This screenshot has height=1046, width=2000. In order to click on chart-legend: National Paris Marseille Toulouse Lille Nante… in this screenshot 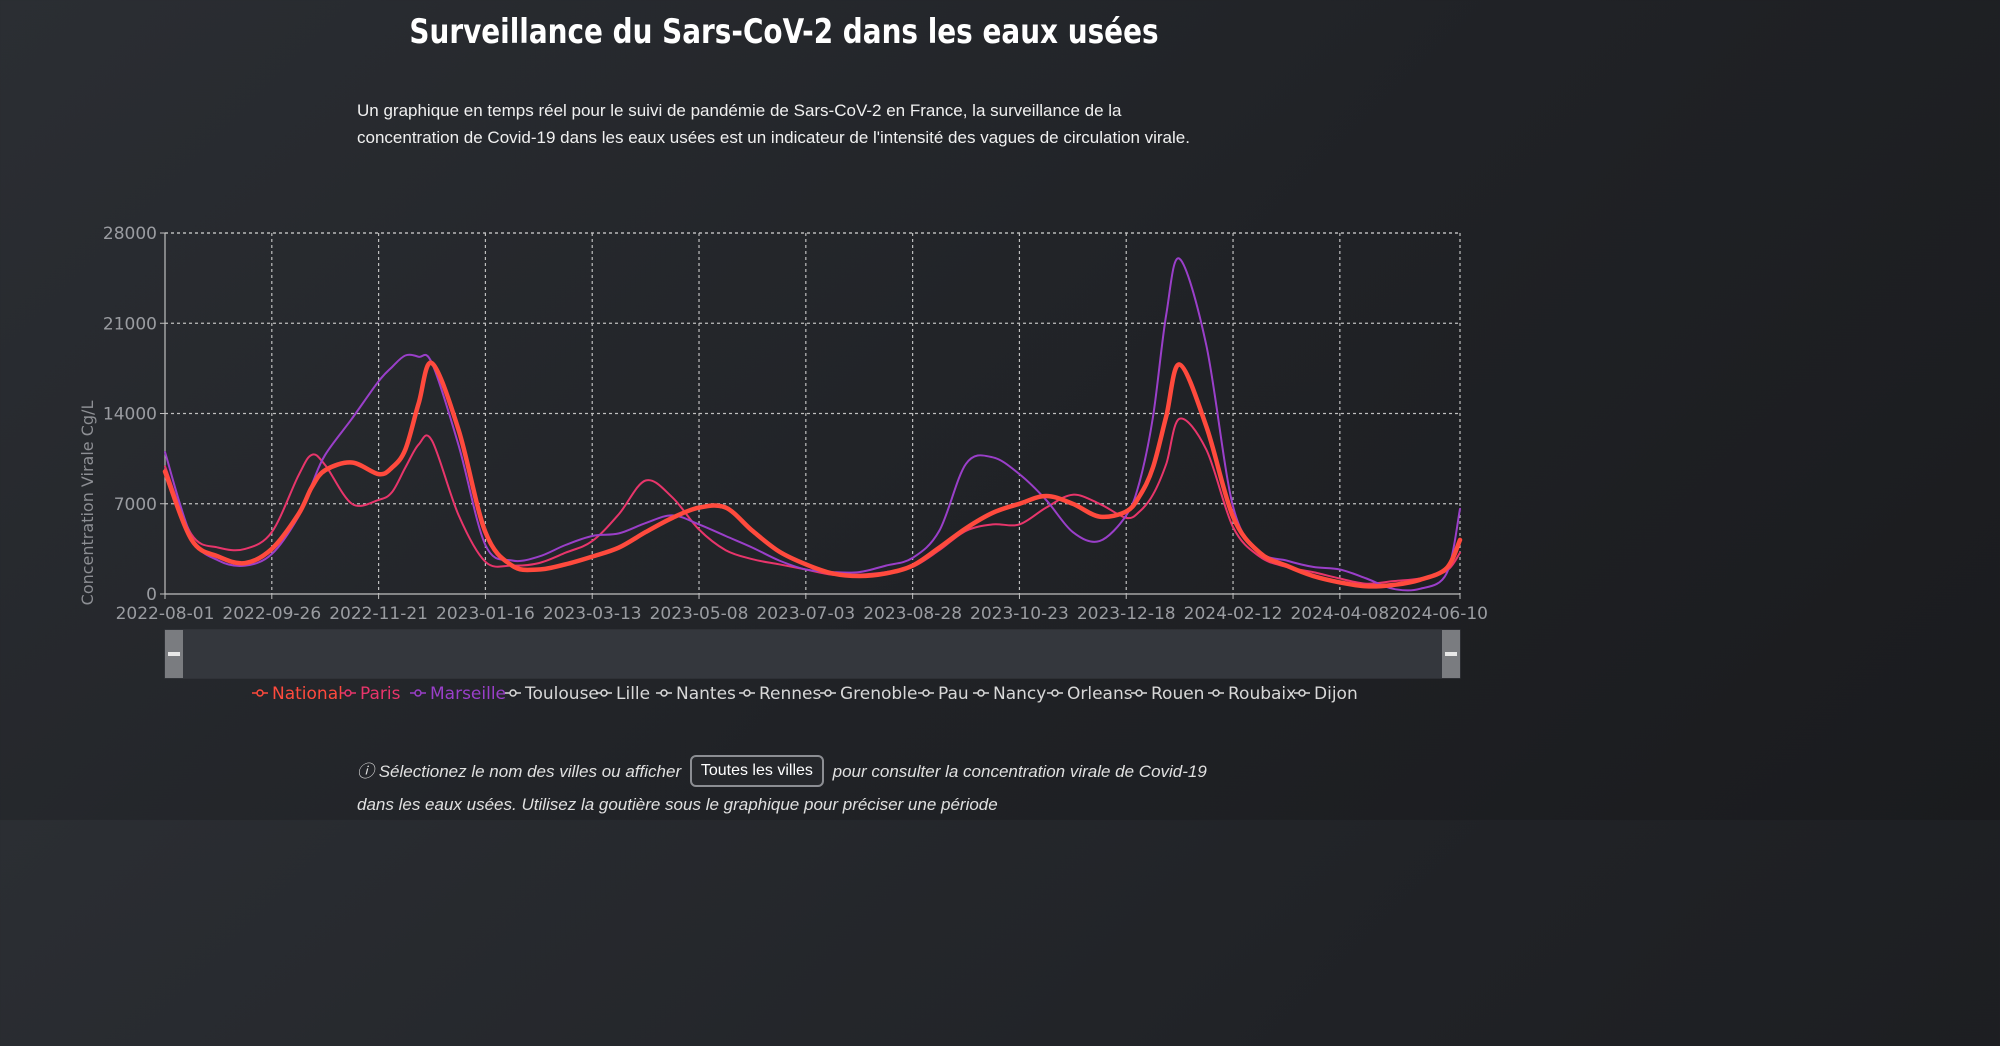, I will do `click(805, 694)`.